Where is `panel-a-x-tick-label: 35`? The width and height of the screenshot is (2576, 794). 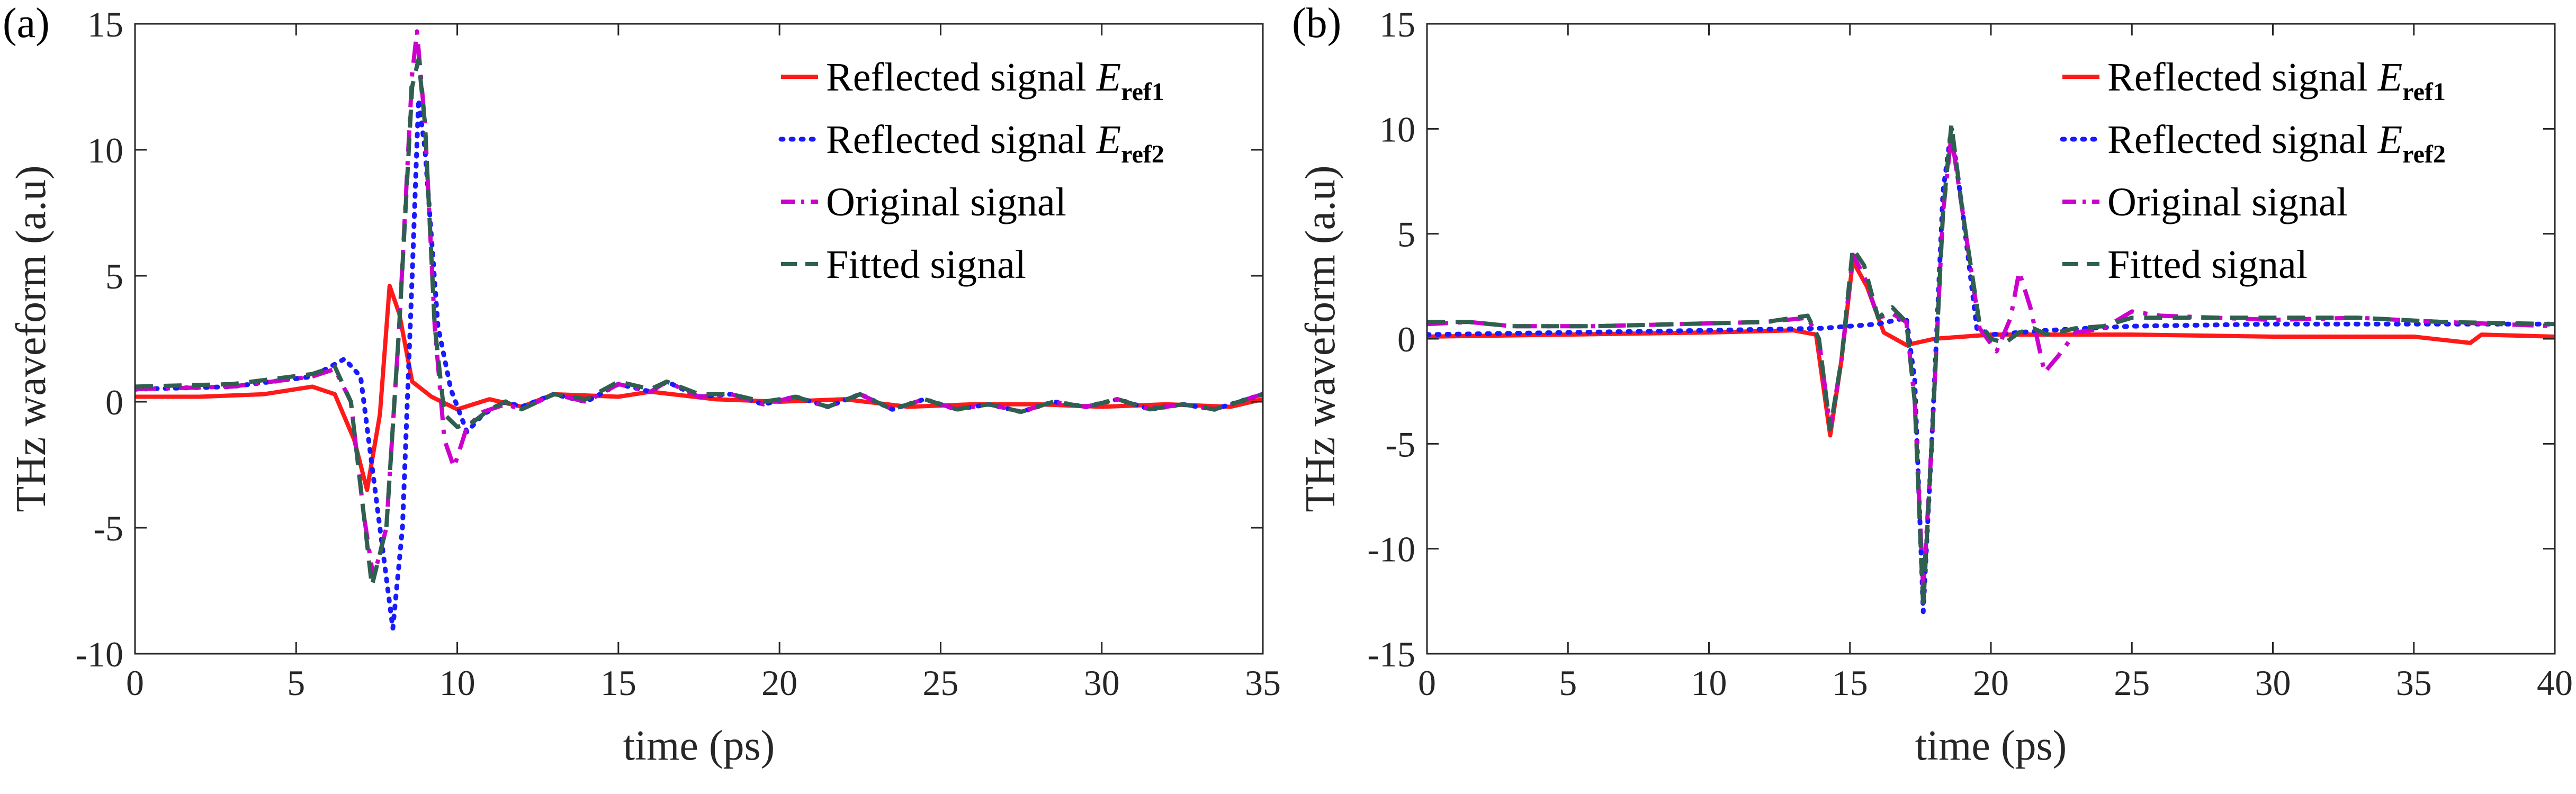
panel-a-x-tick-label: 35 is located at coordinates (1263, 683).